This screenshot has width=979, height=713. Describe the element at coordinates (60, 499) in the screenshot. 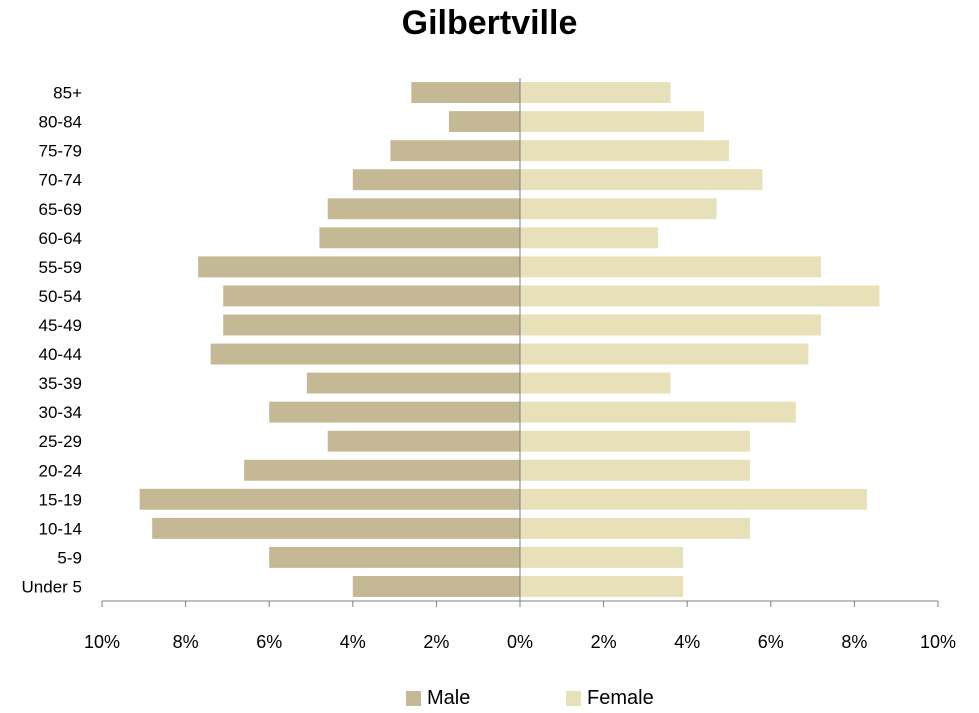

I see `category-label: 15-19` at that location.